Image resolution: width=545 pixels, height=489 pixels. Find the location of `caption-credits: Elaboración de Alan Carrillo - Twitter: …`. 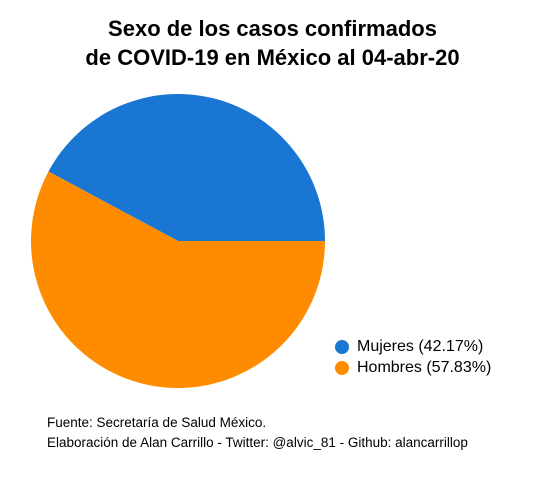

caption-credits: Elaboración de Alan Carrillo - Twitter: … is located at coordinates (257, 442).